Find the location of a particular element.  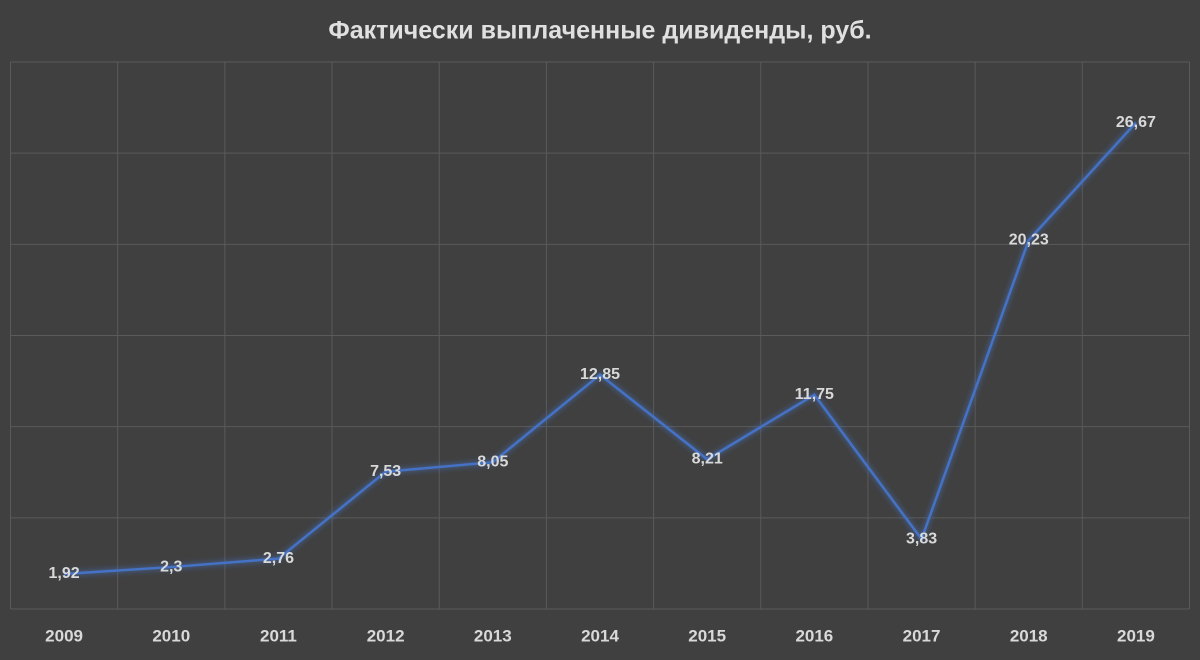

x-tick-label: 2017 is located at coordinates (922, 635).